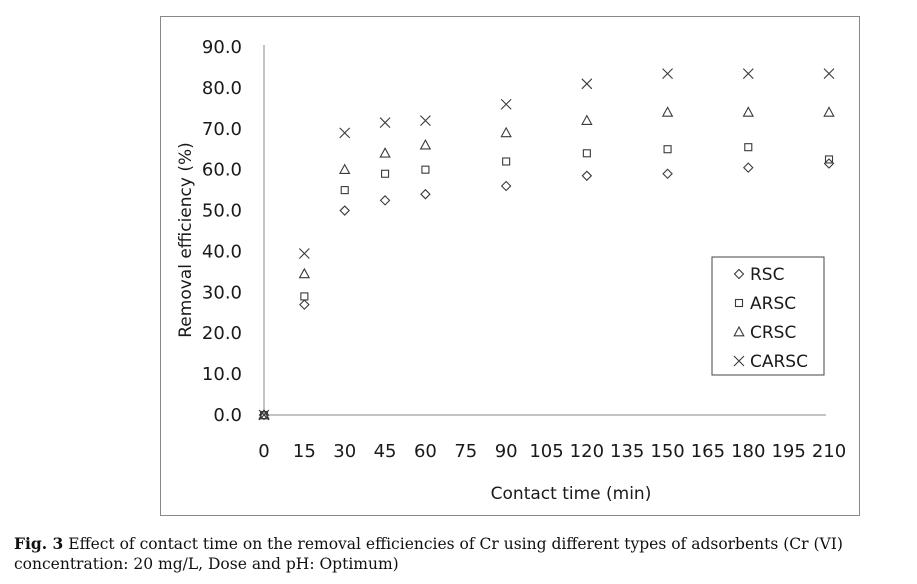 The width and height of the screenshot is (917, 584). Describe the element at coordinates (773, 304) in the screenshot. I see `legend-label-arsc: ARSC` at that location.